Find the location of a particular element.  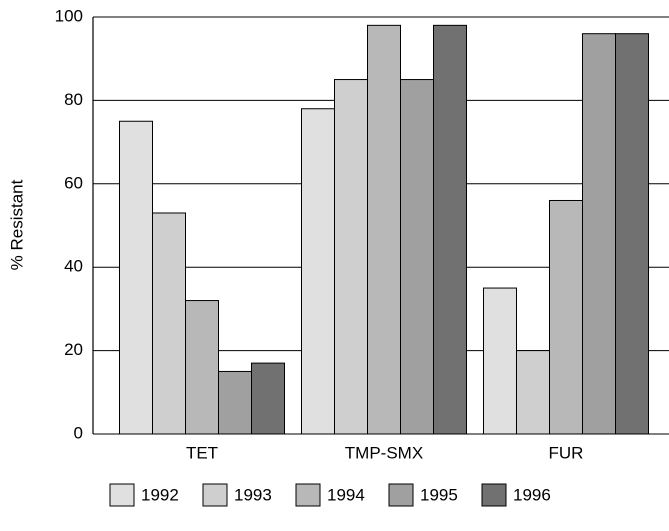

y-axis-title: % Resistant is located at coordinates (16, 224).